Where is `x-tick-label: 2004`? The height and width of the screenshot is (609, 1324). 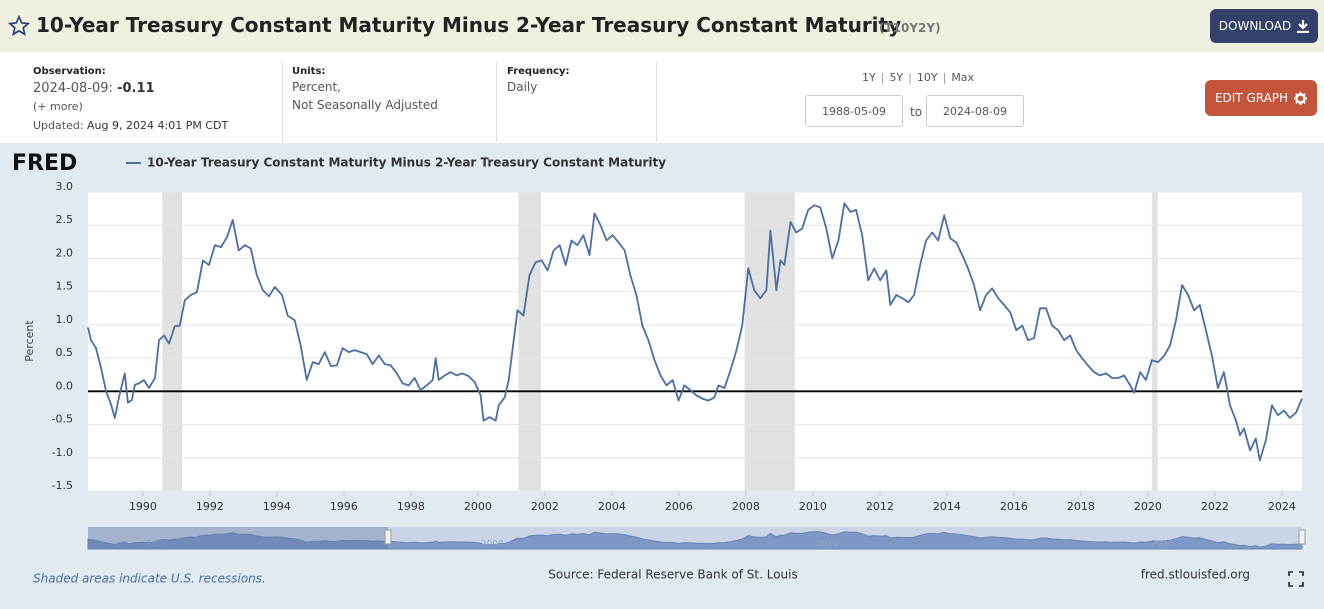 x-tick-label: 2004 is located at coordinates (612, 506).